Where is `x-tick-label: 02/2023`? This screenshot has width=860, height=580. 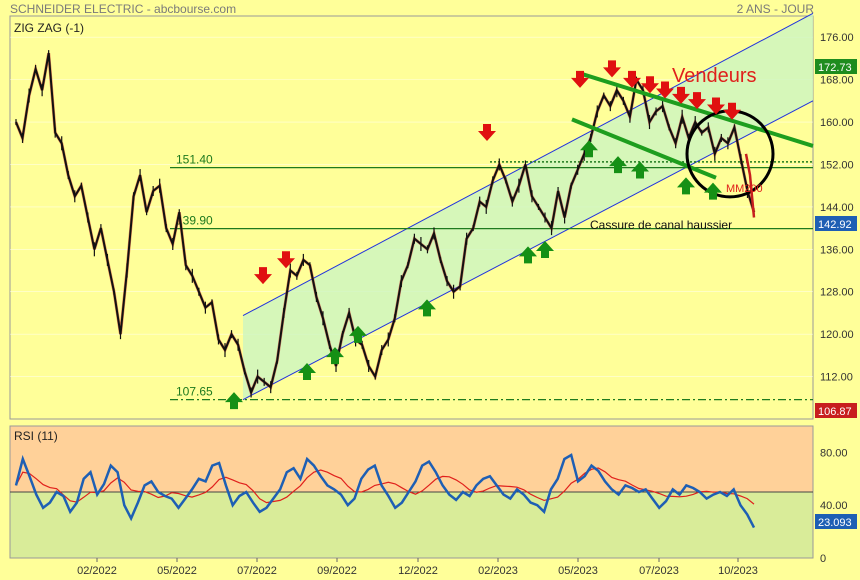
x-tick-label: 02/2023 is located at coordinates (498, 571).